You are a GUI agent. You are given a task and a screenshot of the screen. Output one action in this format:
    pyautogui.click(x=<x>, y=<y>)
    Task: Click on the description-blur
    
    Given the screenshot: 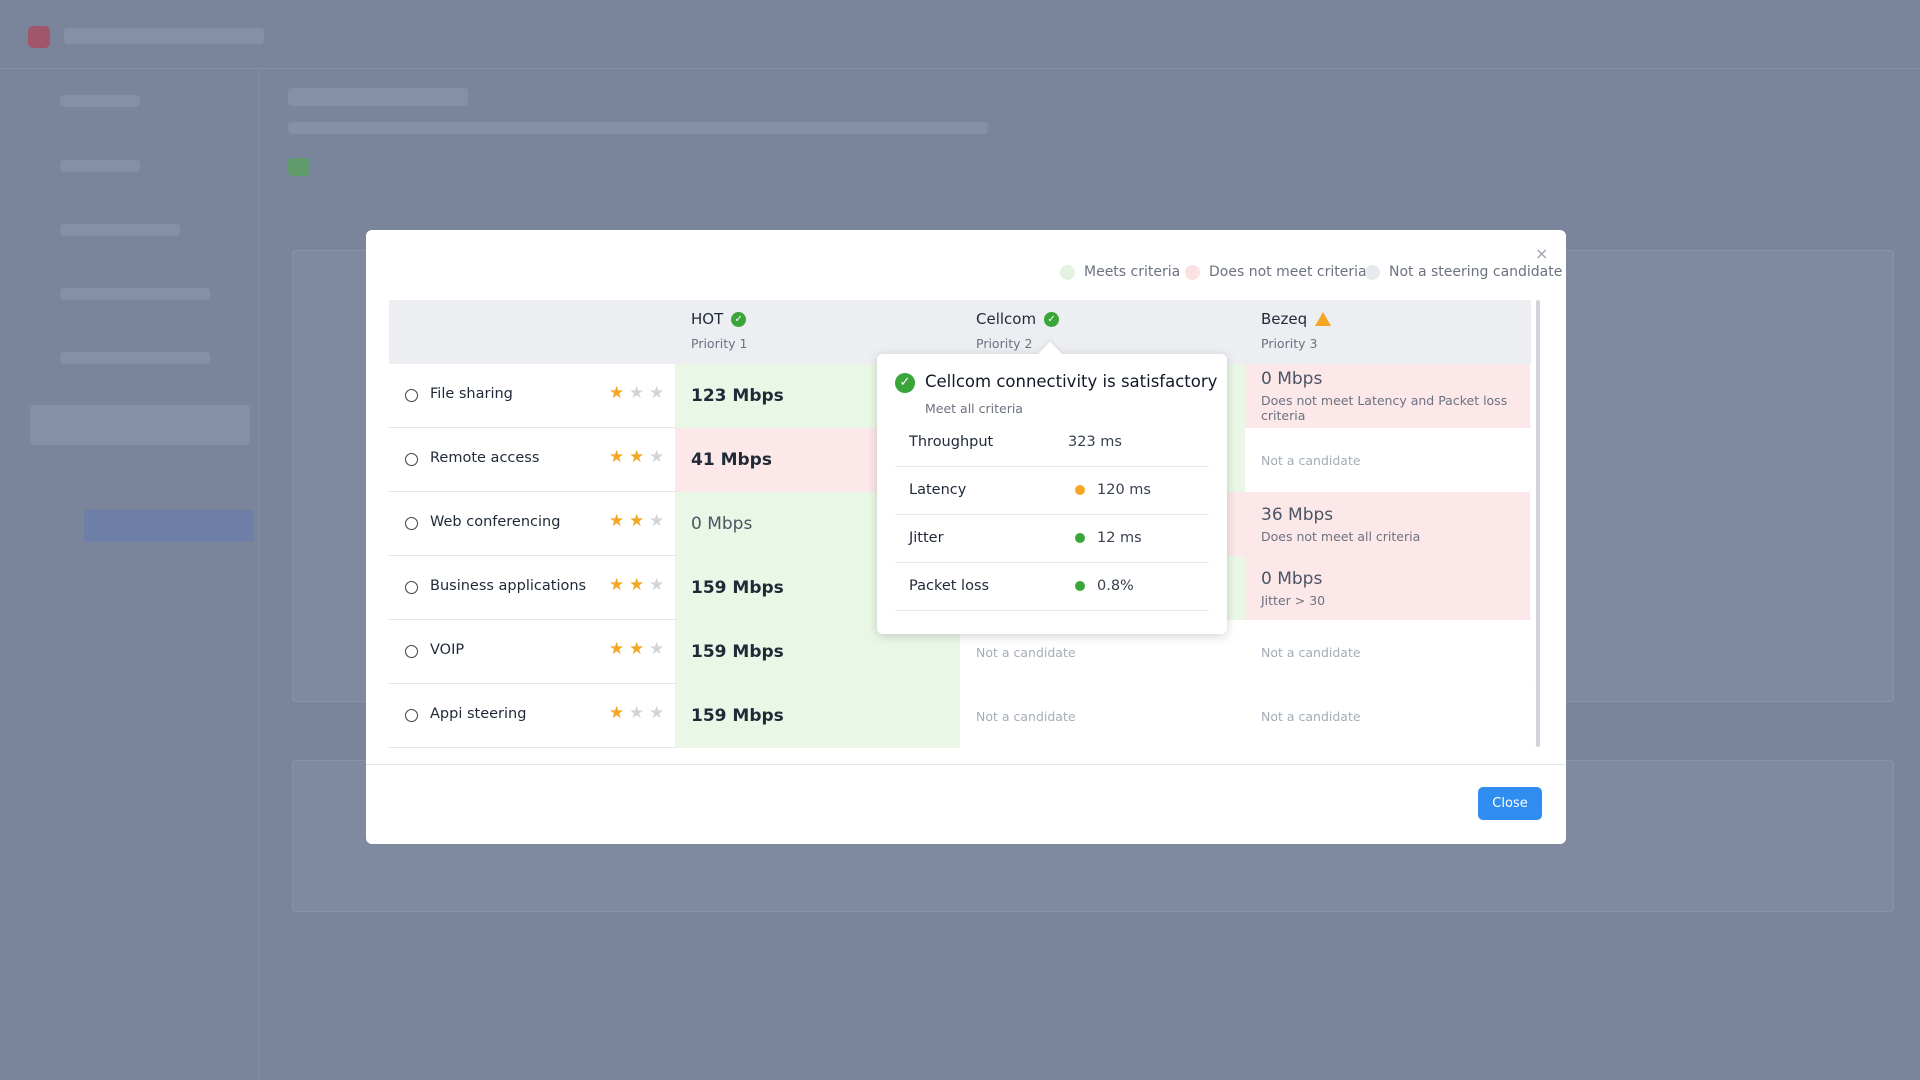 What is the action you would take?
    pyautogui.click(x=638, y=128)
    